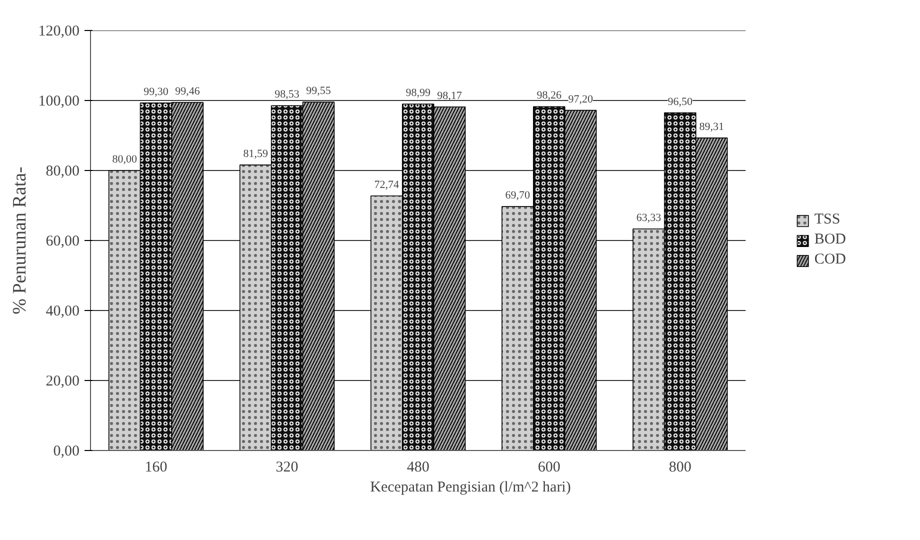 The width and height of the screenshot is (920, 540). Describe the element at coordinates (19, 240) in the screenshot. I see `y-axis-title: % Penurunan Rata-` at that location.